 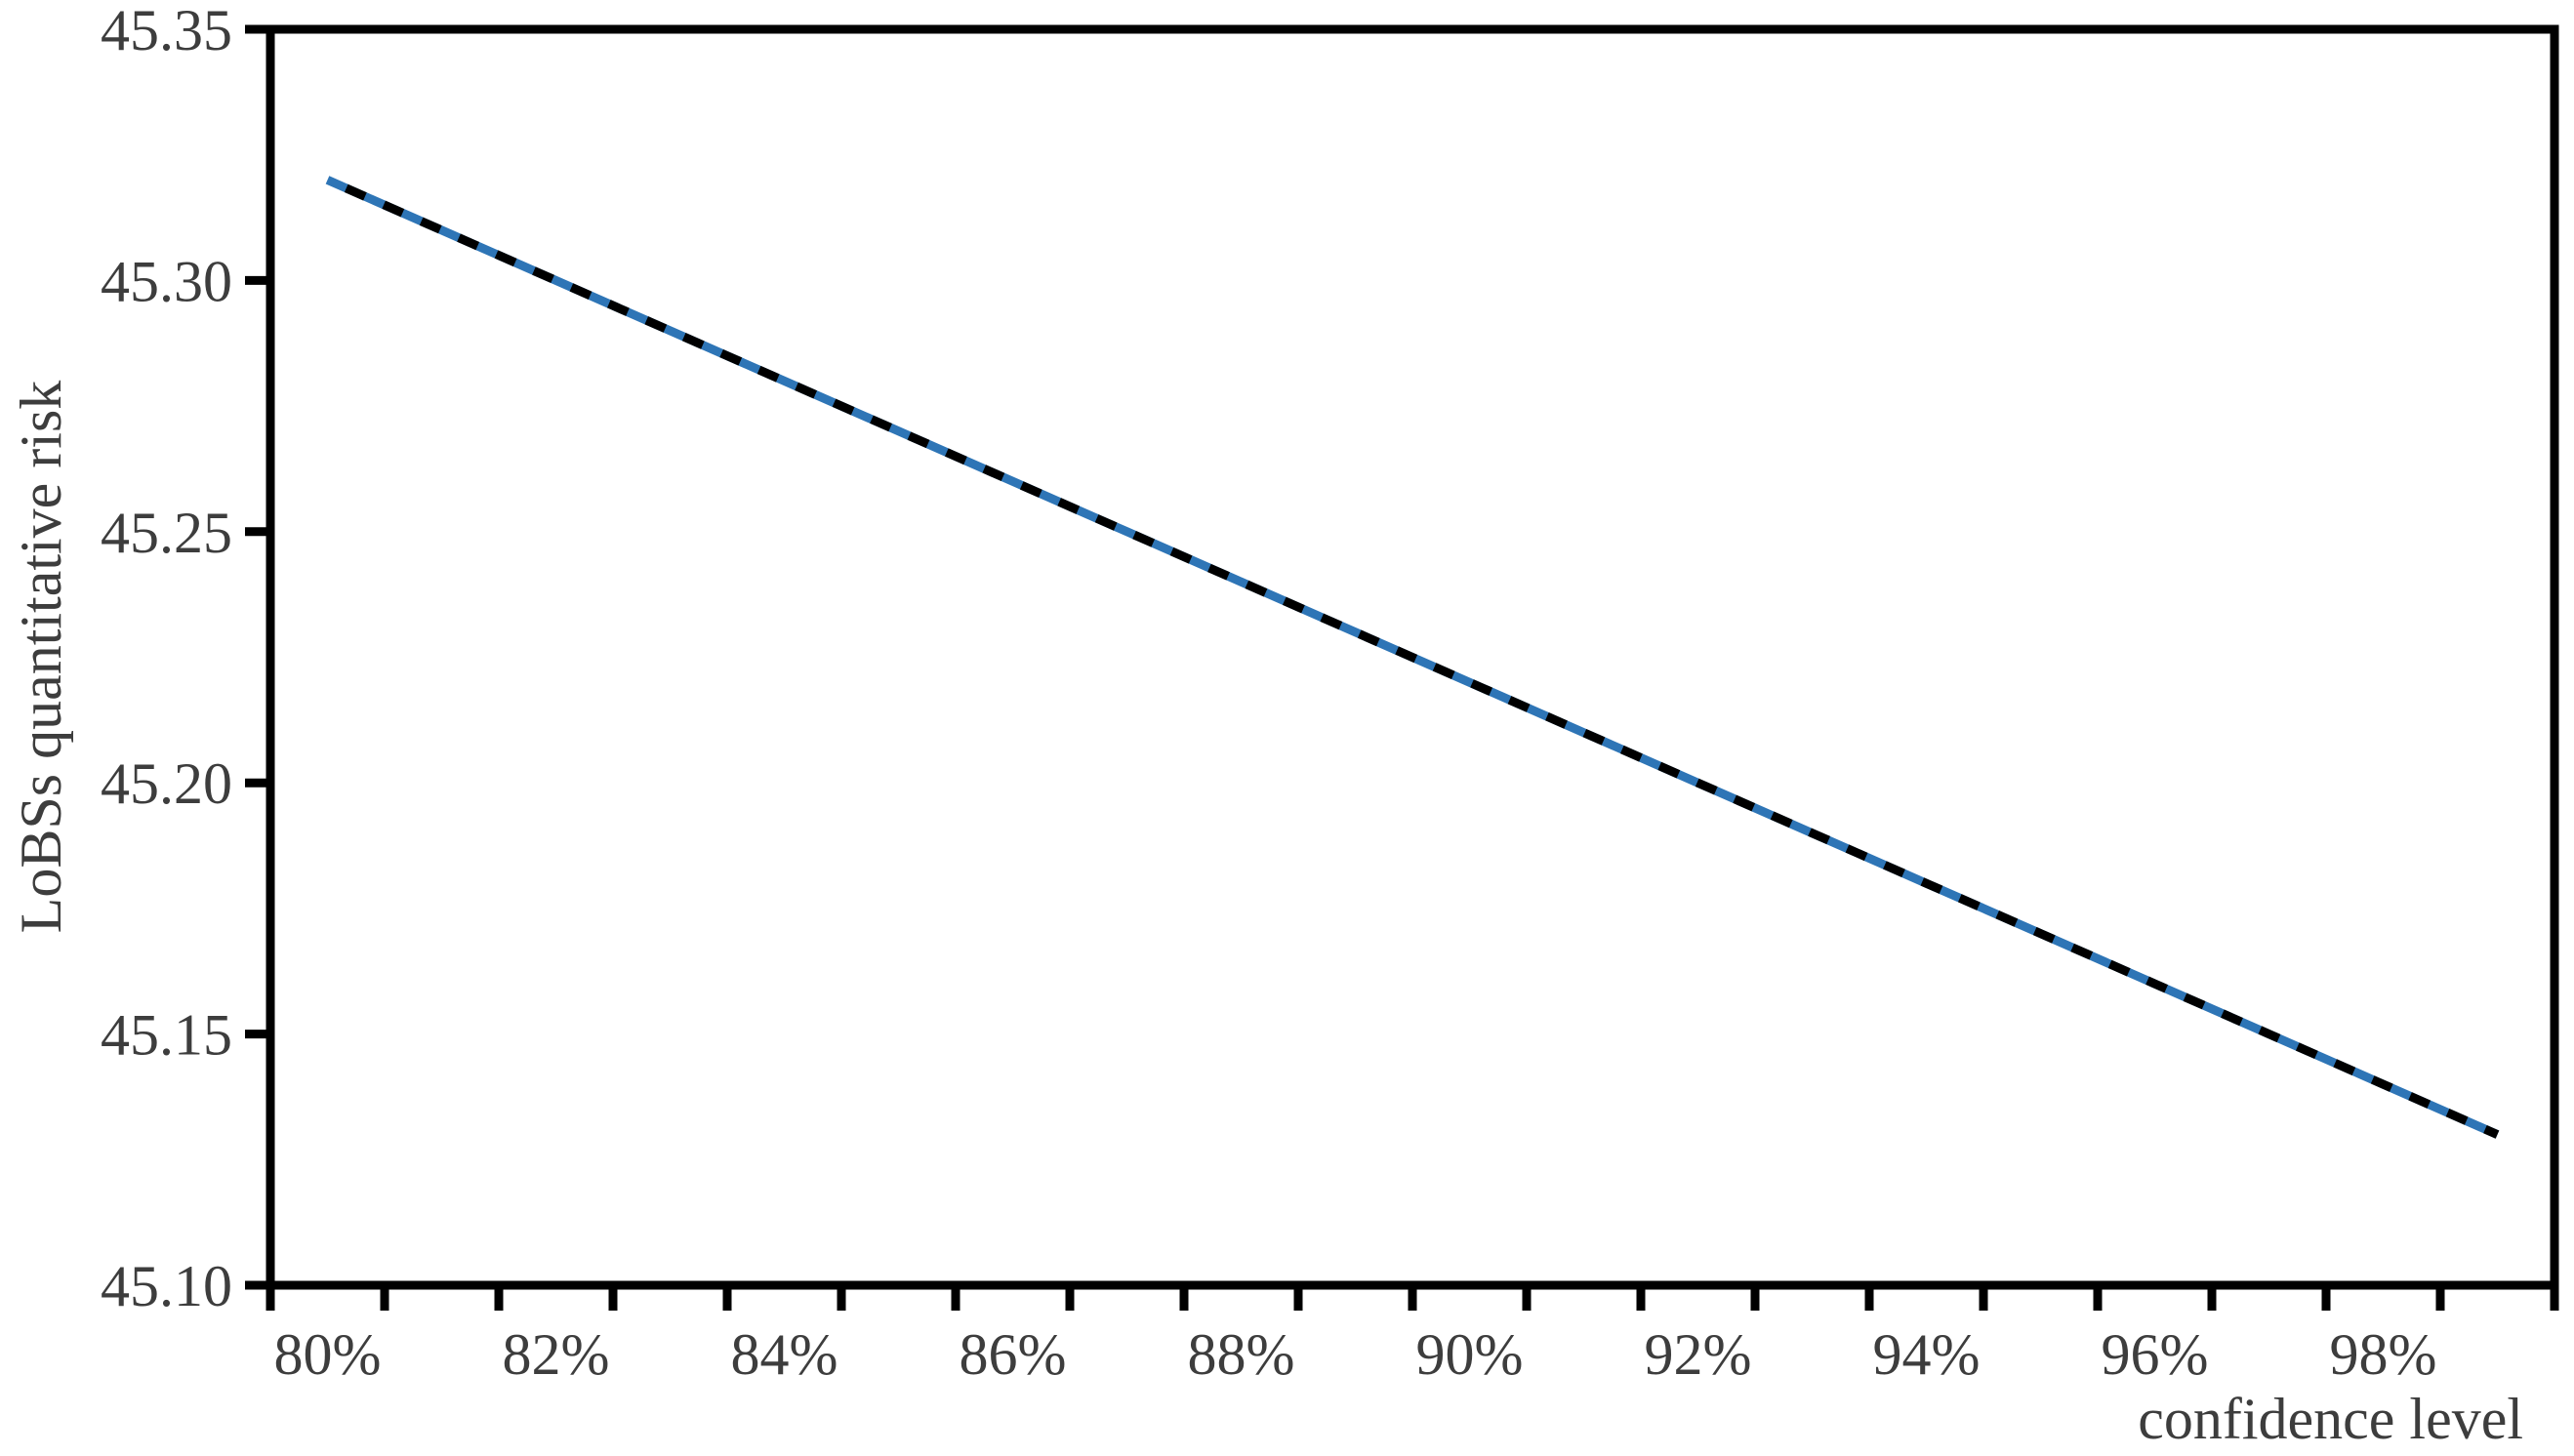 I want to click on x-axis-title: confidence level, so click(x=2330, y=1419).